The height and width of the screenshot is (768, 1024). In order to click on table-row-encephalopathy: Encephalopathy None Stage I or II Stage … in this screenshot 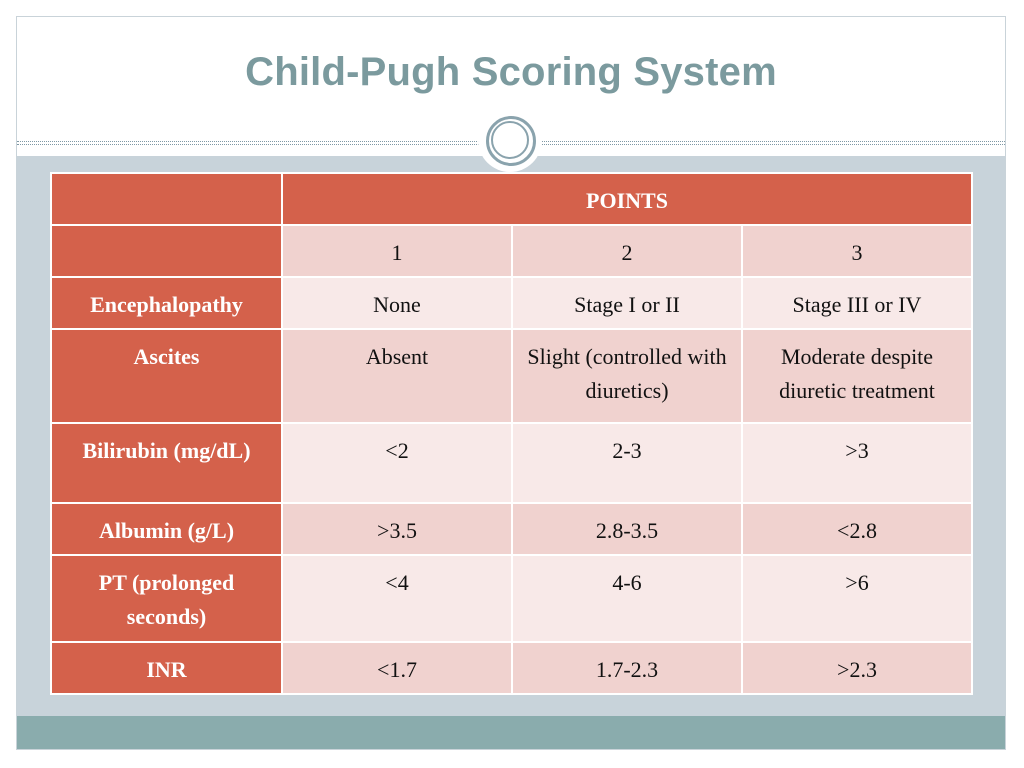, I will do `click(512, 303)`.